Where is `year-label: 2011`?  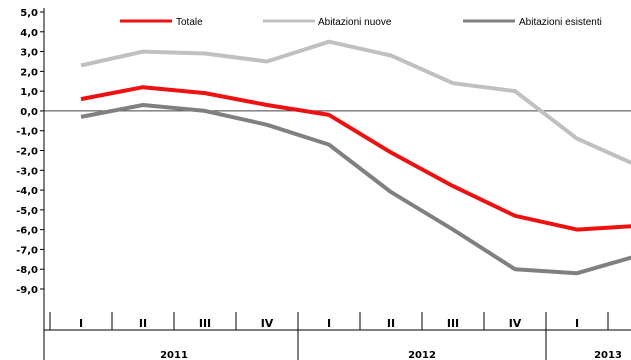 year-label: 2011 is located at coordinates (174, 355).